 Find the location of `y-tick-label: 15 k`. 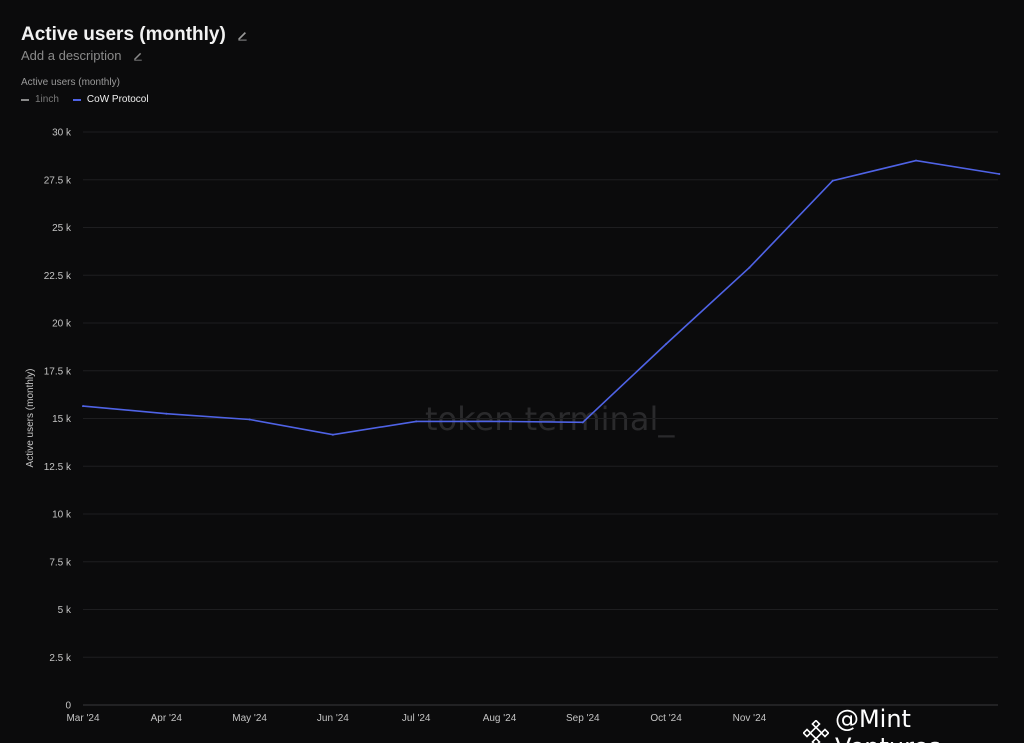

y-tick-label: 15 k is located at coordinates (62, 419).